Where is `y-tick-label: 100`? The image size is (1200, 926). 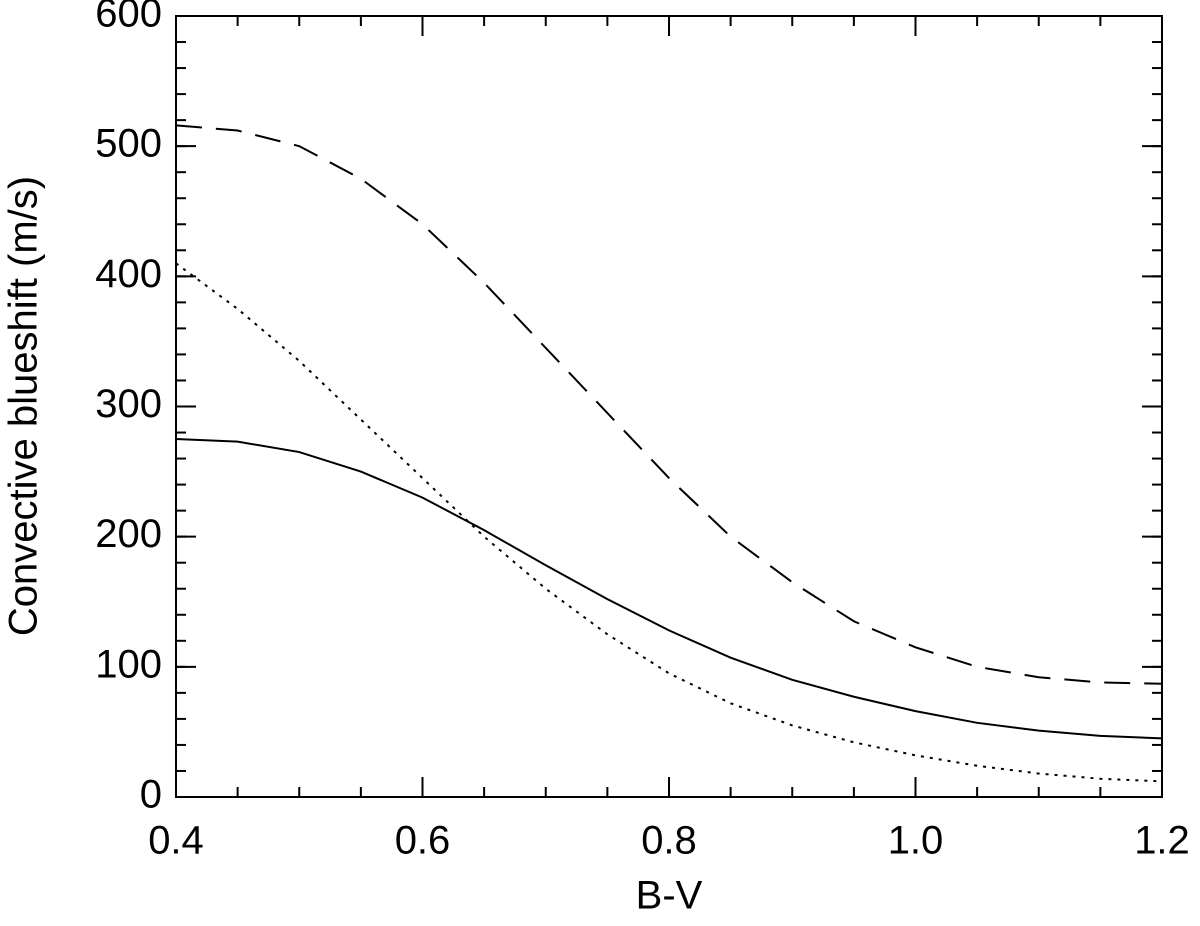
y-tick-label: 100 is located at coordinates (128, 664).